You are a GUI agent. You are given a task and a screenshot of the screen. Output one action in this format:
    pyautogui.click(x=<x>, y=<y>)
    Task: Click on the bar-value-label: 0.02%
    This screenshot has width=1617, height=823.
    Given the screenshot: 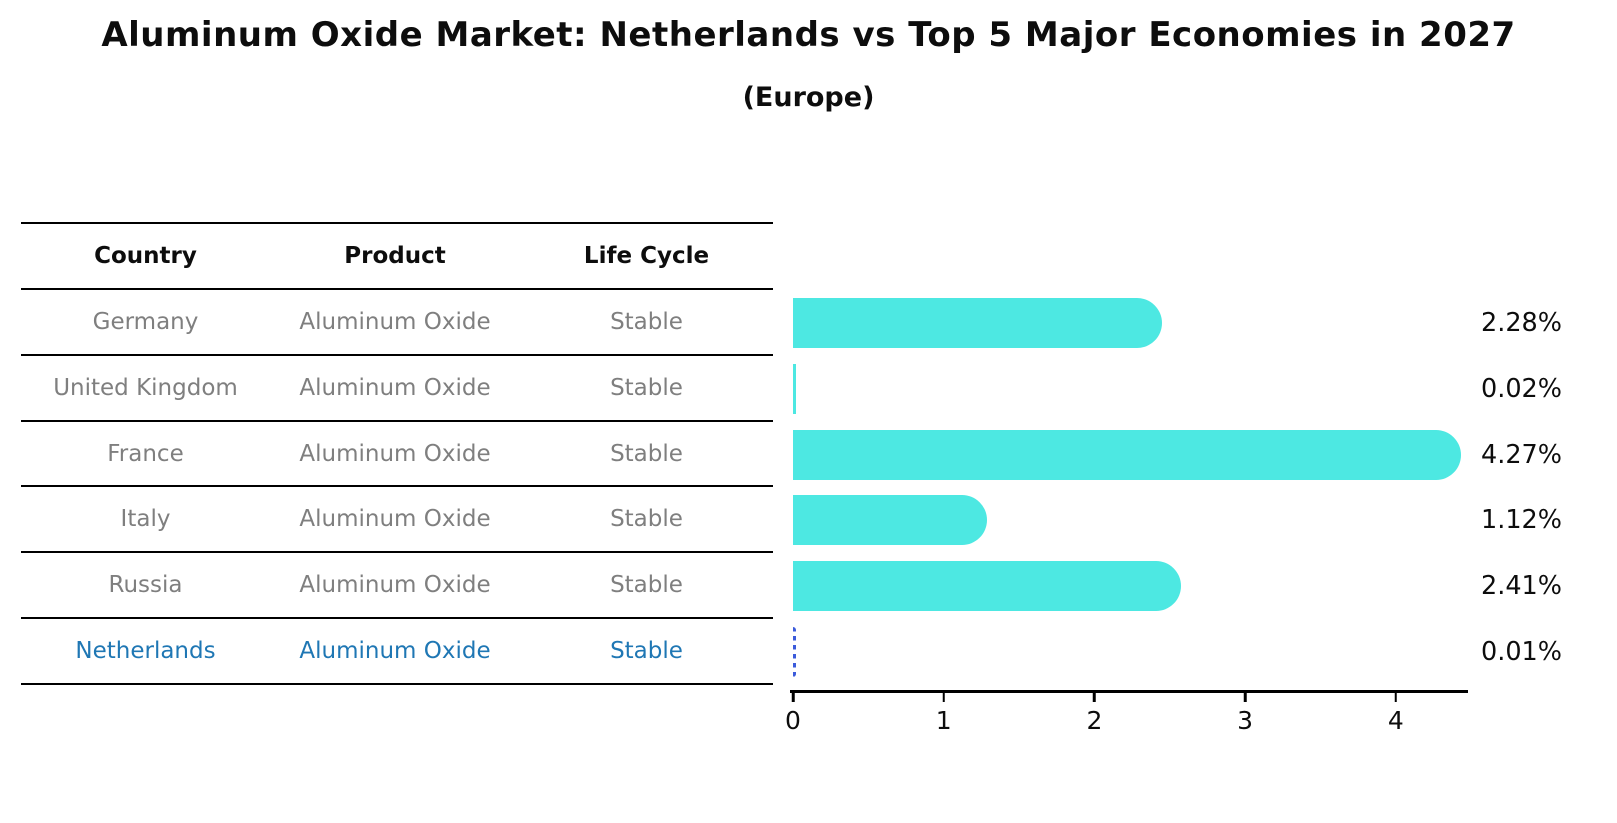 What is the action you would take?
    pyautogui.click(x=1522, y=388)
    